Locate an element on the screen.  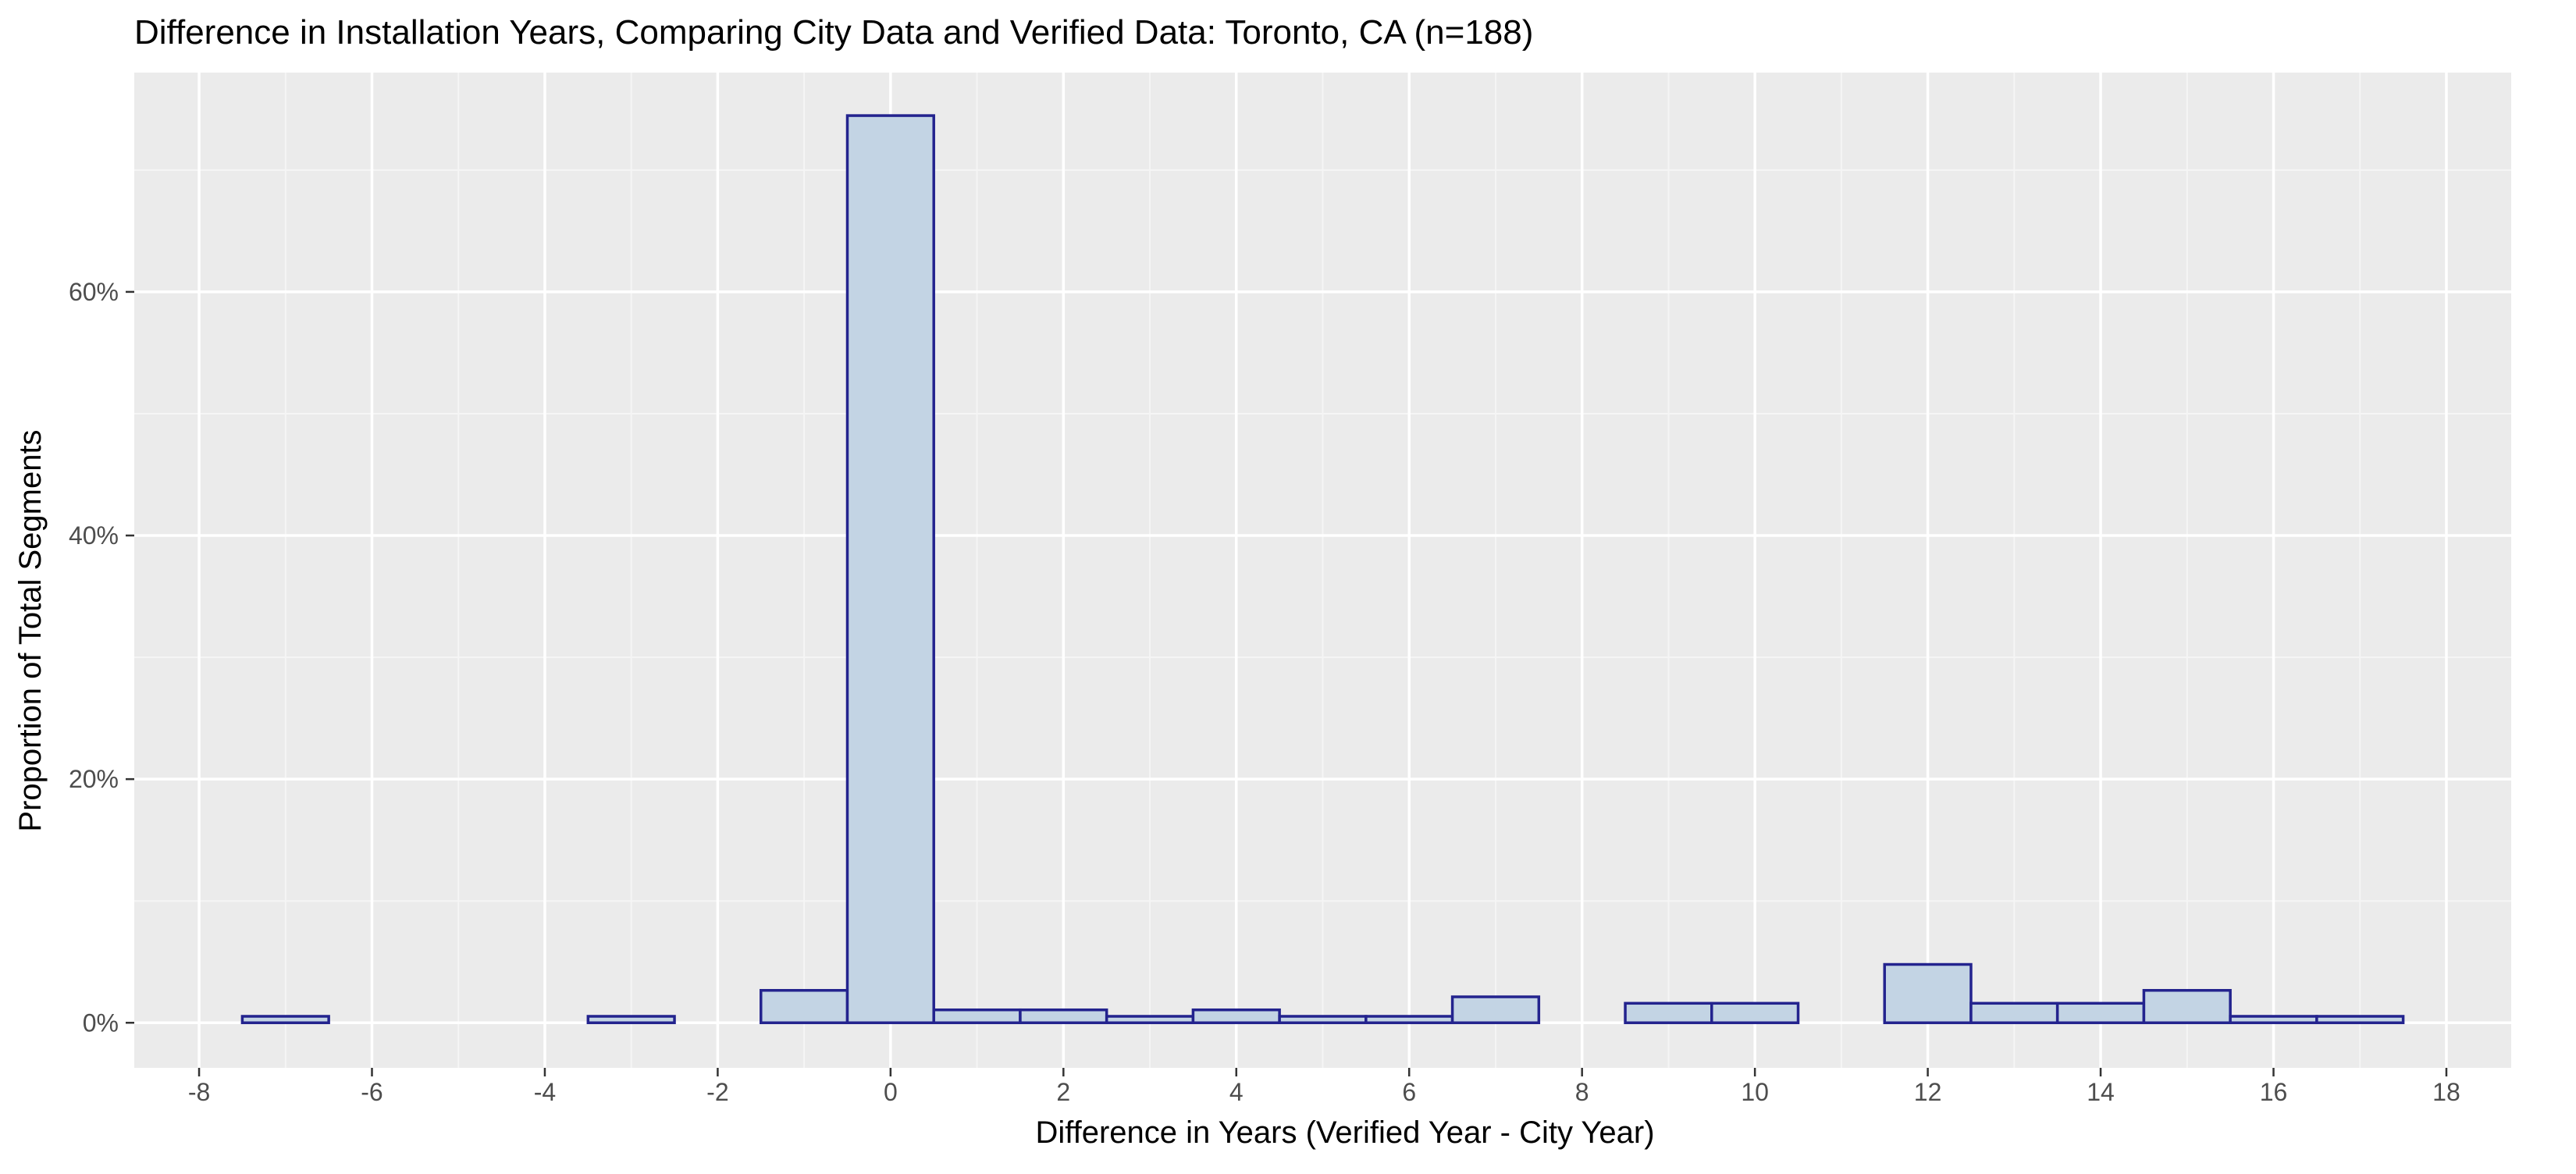
x-tick-label: -4 is located at coordinates (545, 1092).